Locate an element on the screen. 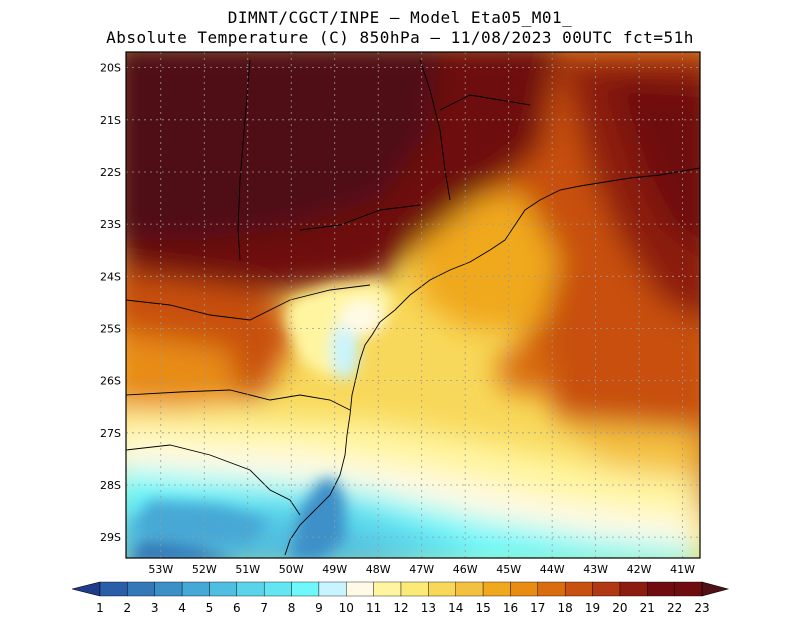 The width and height of the screenshot is (800, 618). colorbar-label: 11 is located at coordinates (373, 608).